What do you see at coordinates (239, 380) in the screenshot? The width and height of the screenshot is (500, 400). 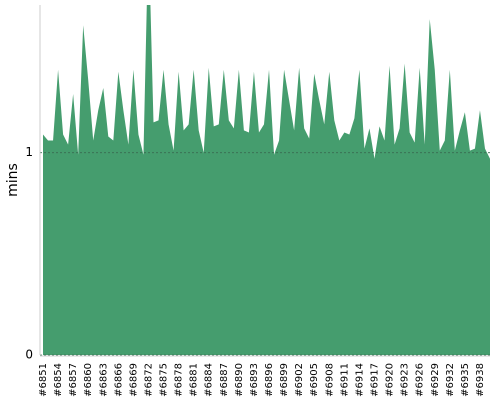 I see `x-tick-label: #6890` at bounding box center [239, 380].